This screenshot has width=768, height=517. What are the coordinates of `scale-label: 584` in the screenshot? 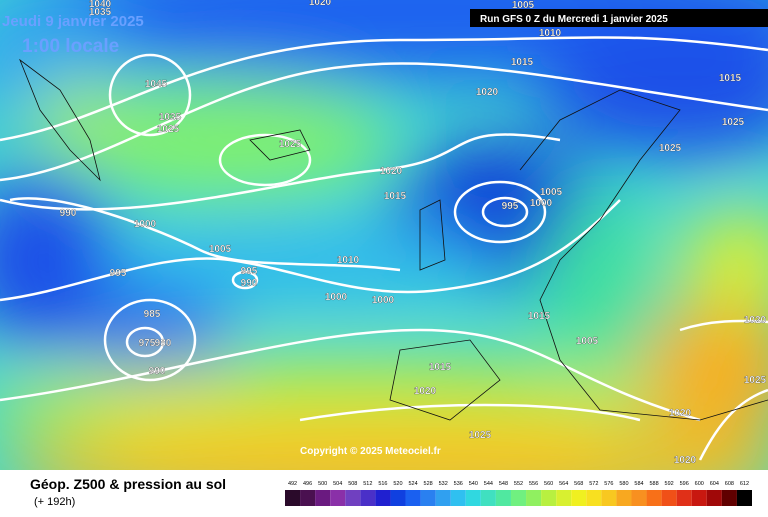 It's located at (638, 484).